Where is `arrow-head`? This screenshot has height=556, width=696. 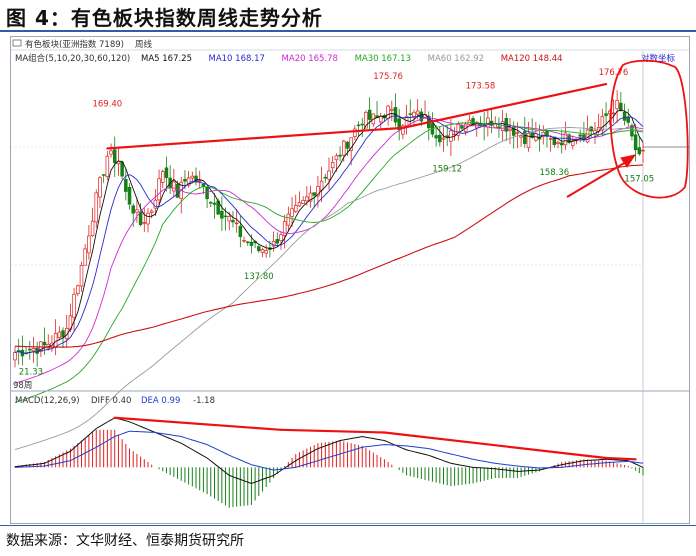 arrow-head is located at coordinates (628, 161).